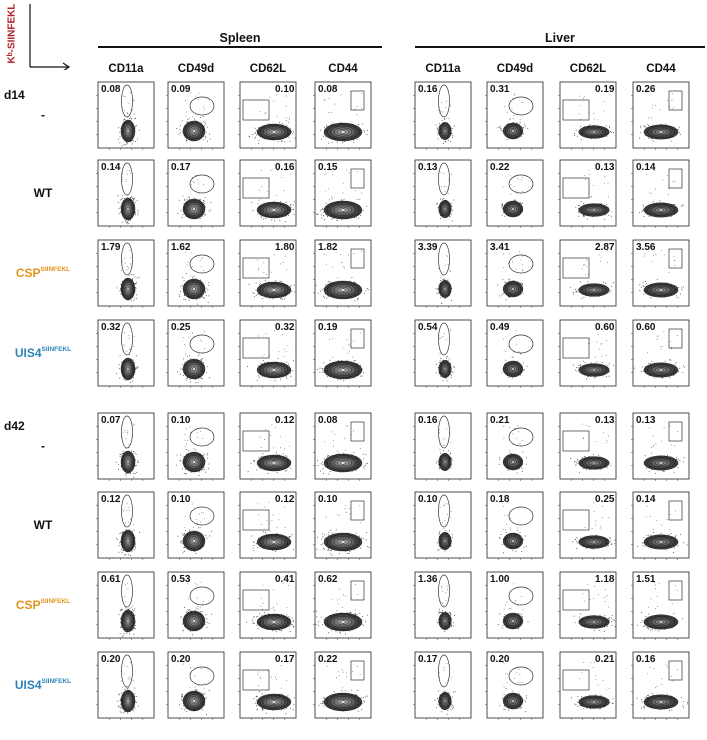  Describe the element at coordinates (125, 605) in the screenshot. I see `flow-plot-spleen-cd11a: 0.61` at that location.